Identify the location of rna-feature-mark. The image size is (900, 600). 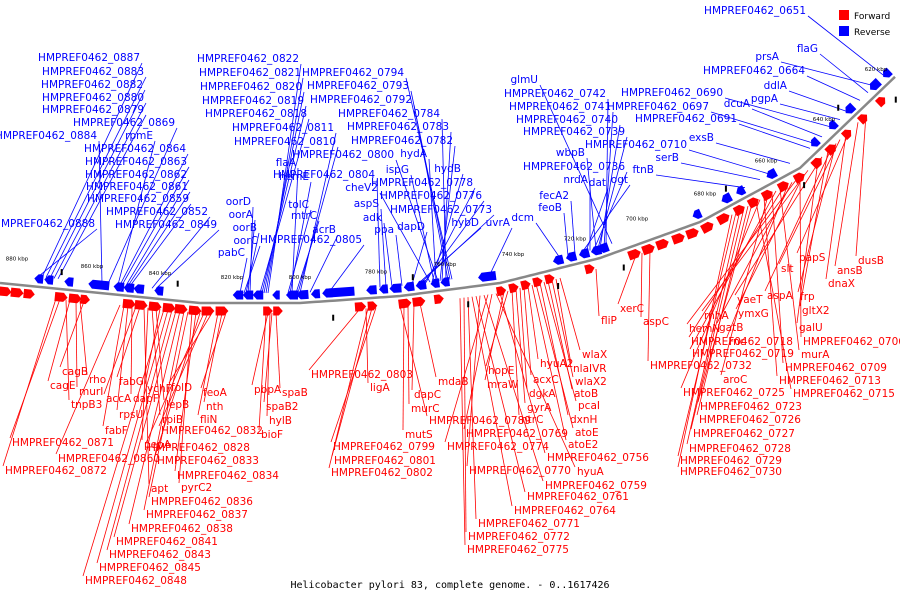
(333, 317).